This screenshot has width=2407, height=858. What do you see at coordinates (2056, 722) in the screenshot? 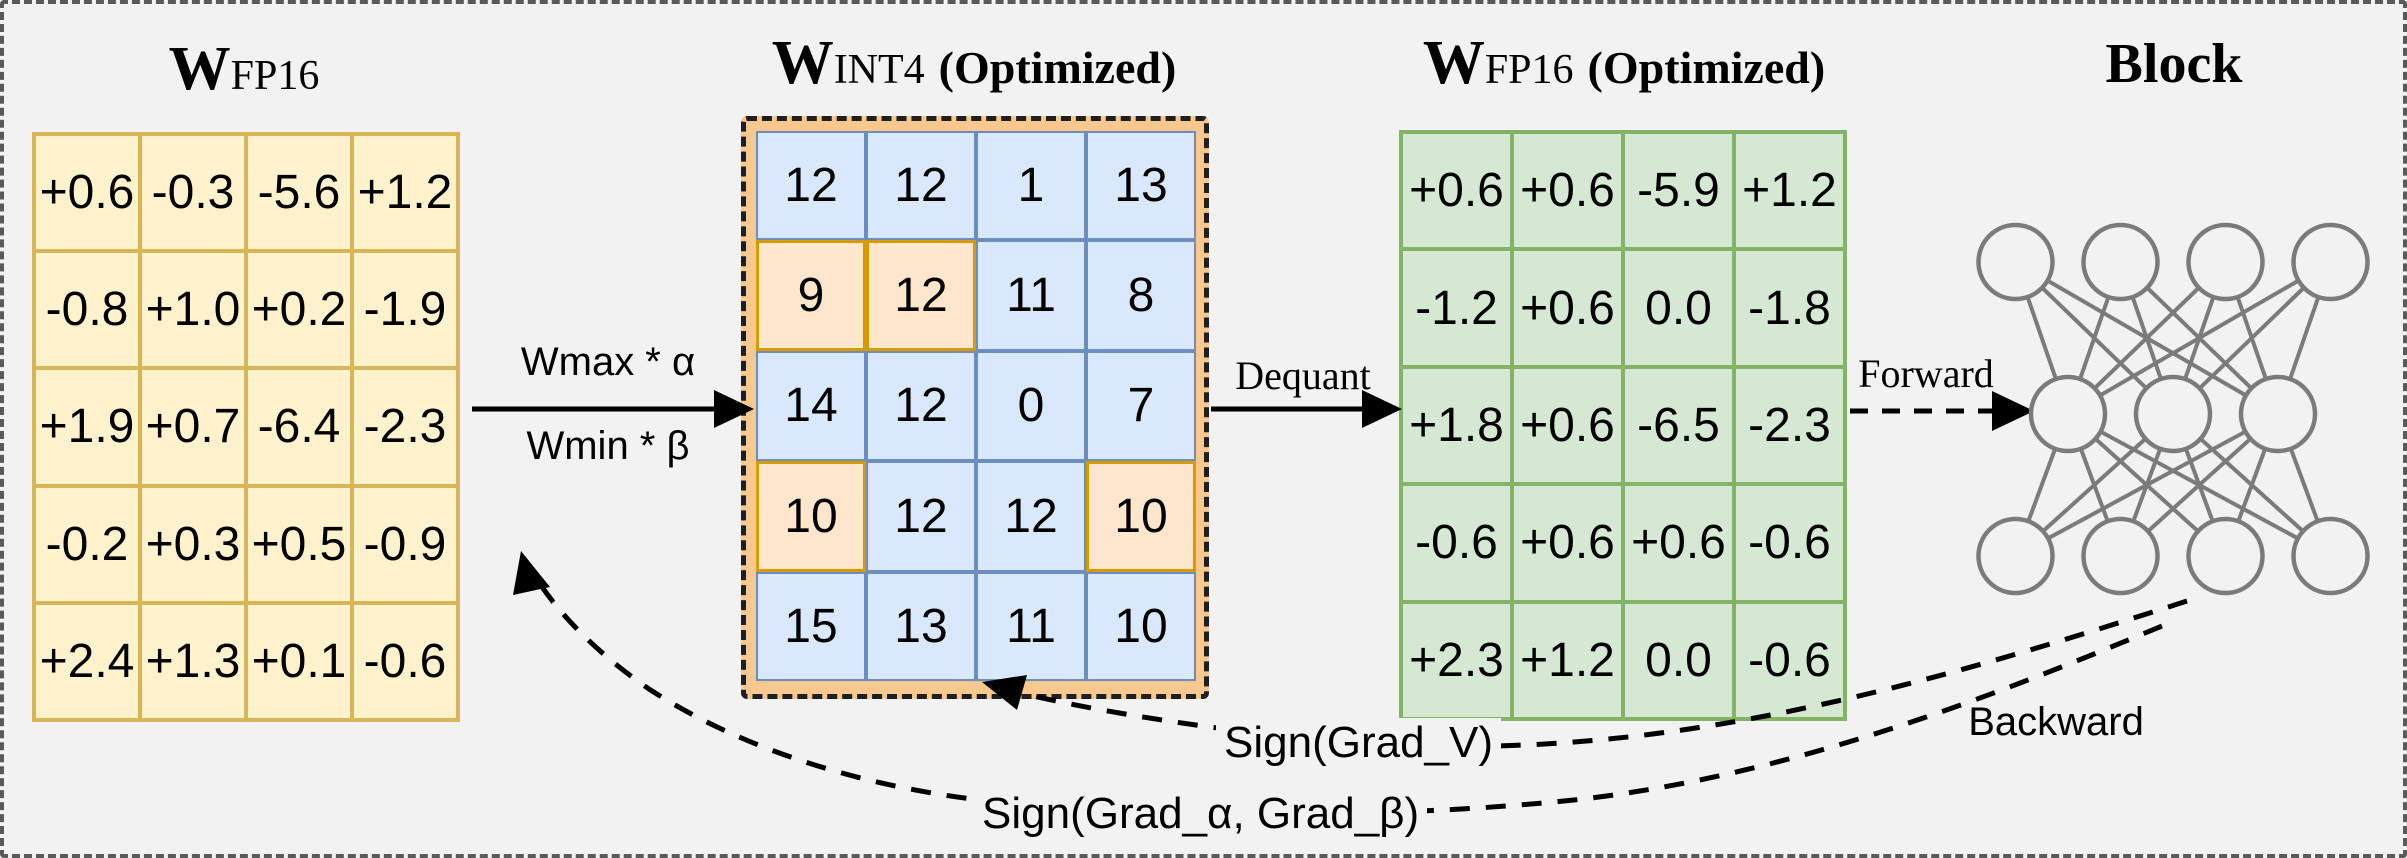
I see `backward-label: Backward` at bounding box center [2056, 722].